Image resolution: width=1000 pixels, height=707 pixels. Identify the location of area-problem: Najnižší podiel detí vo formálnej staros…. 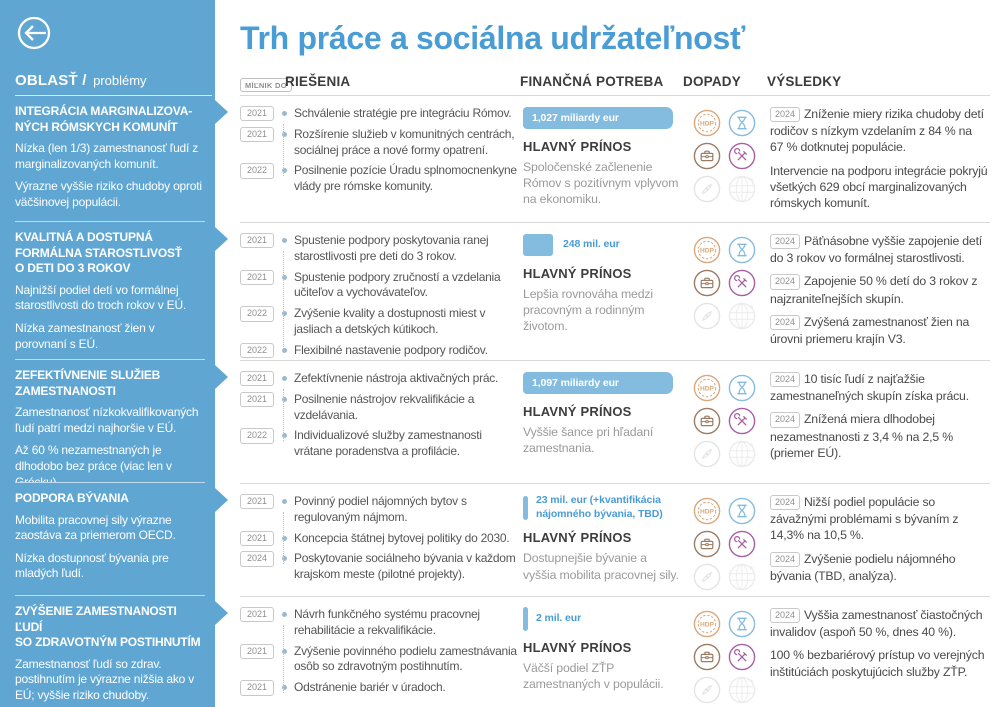
(101, 297).